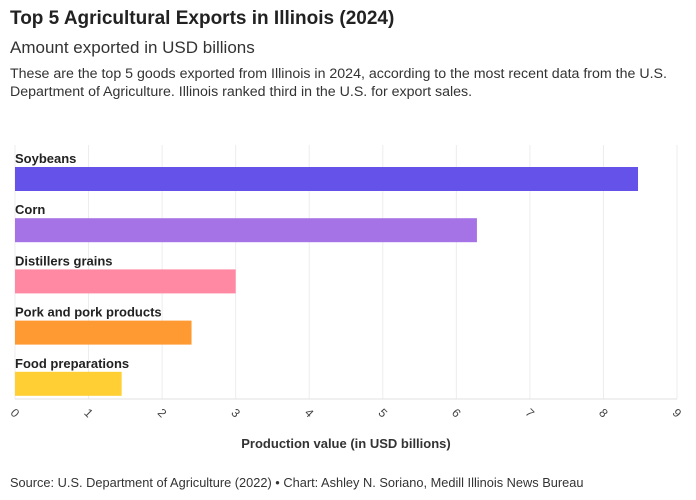 Image resolution: width=696 pixels, height=500 pixels. What do you see at coordinates (88, 312) in the screenshot?
I see `bar-label: Pork and pork products` at bounding box center [88, 312].